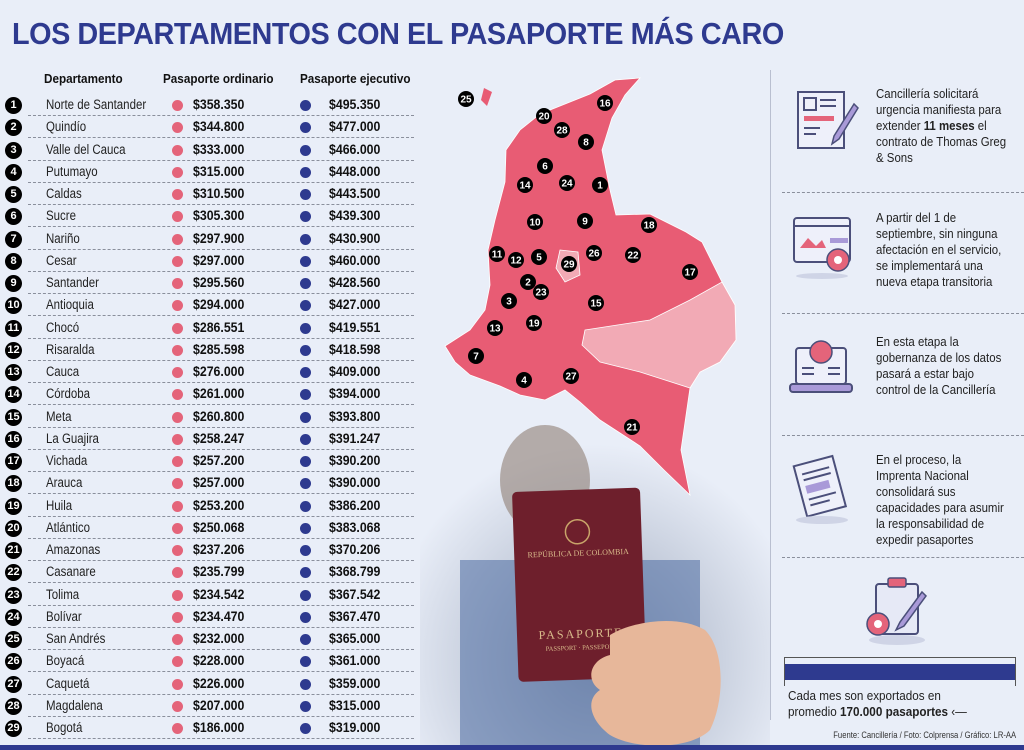 The image size is (1024, 750). I want to click on ejecutivo-price: $393.800, so click(355, 415).